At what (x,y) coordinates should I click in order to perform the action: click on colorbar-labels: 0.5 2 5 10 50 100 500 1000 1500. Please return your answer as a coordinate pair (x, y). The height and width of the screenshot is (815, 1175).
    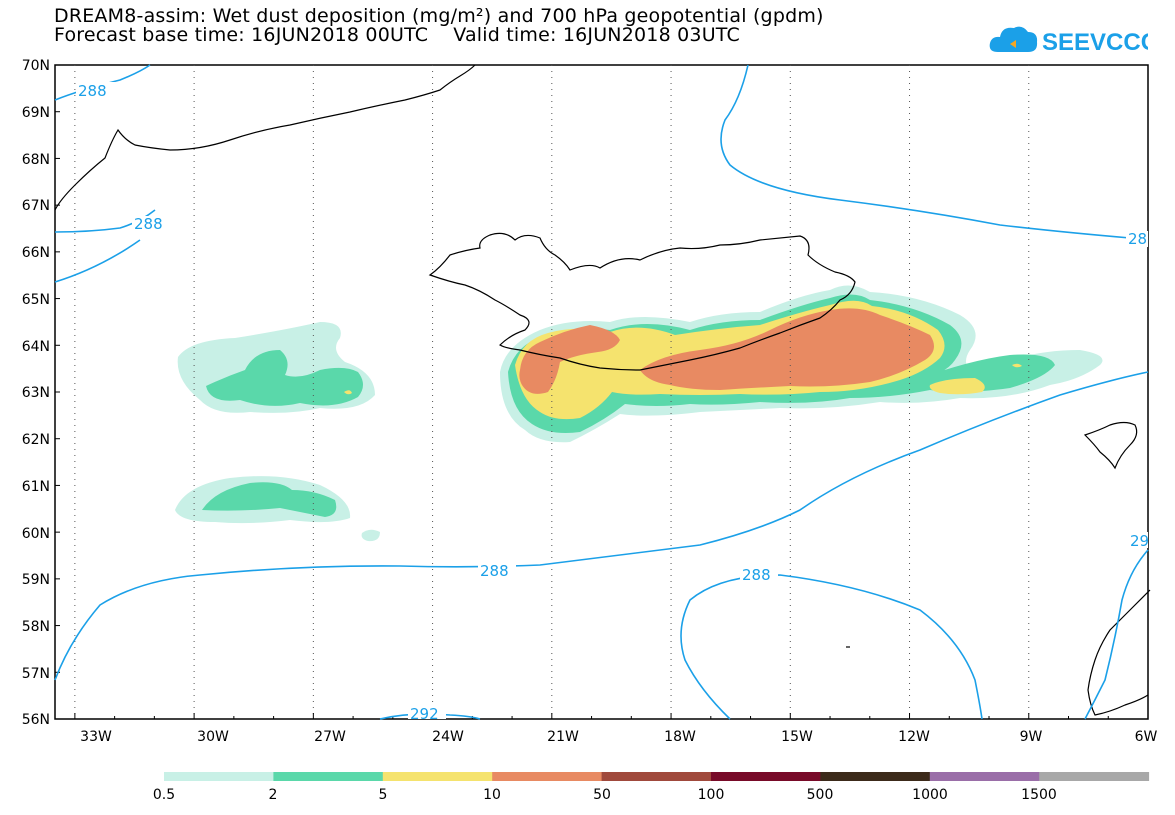
    Looking at the image, I should click on (605, 795).